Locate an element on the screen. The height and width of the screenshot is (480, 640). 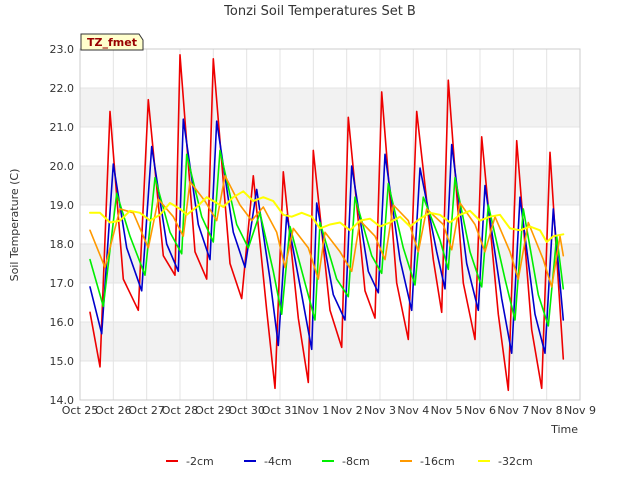
x-tick-label: Oct 27 is located at coordinates (146, 410).